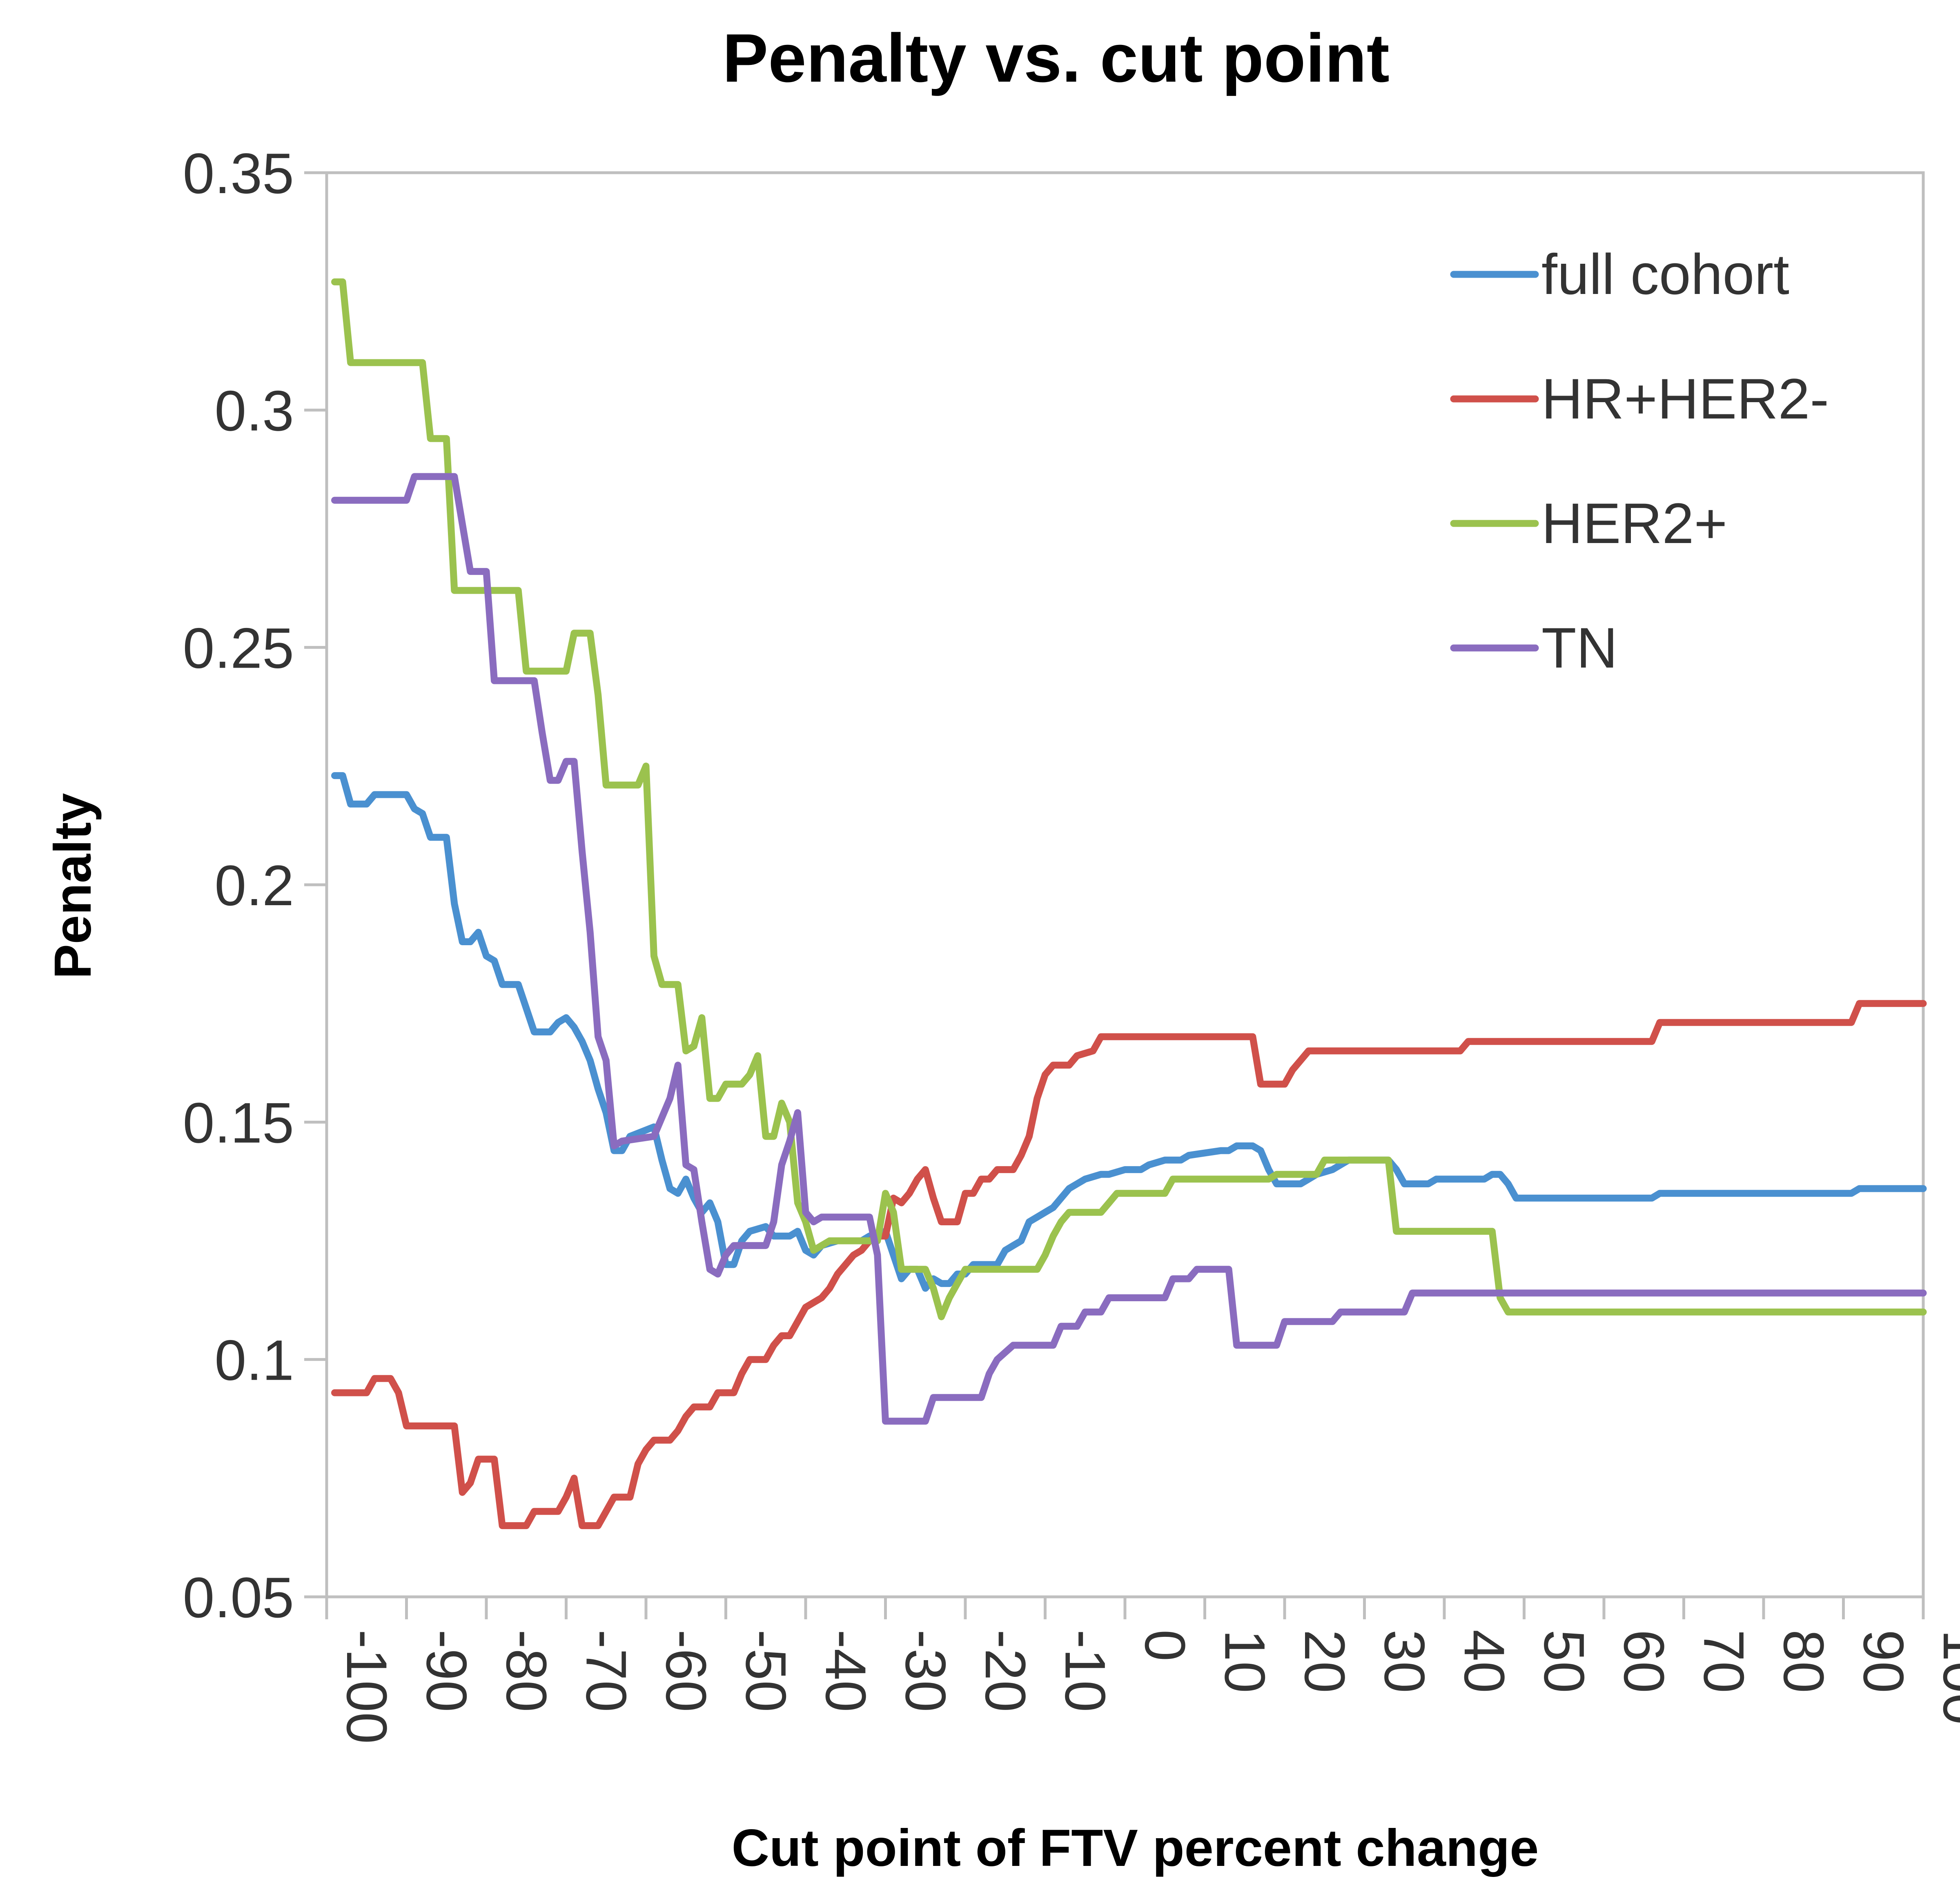 This screenshot has width=1960, height=1890. Describe the element at coordinates (926, 1671) in the screenshot. I see `x-tick-label: -30` at that location.